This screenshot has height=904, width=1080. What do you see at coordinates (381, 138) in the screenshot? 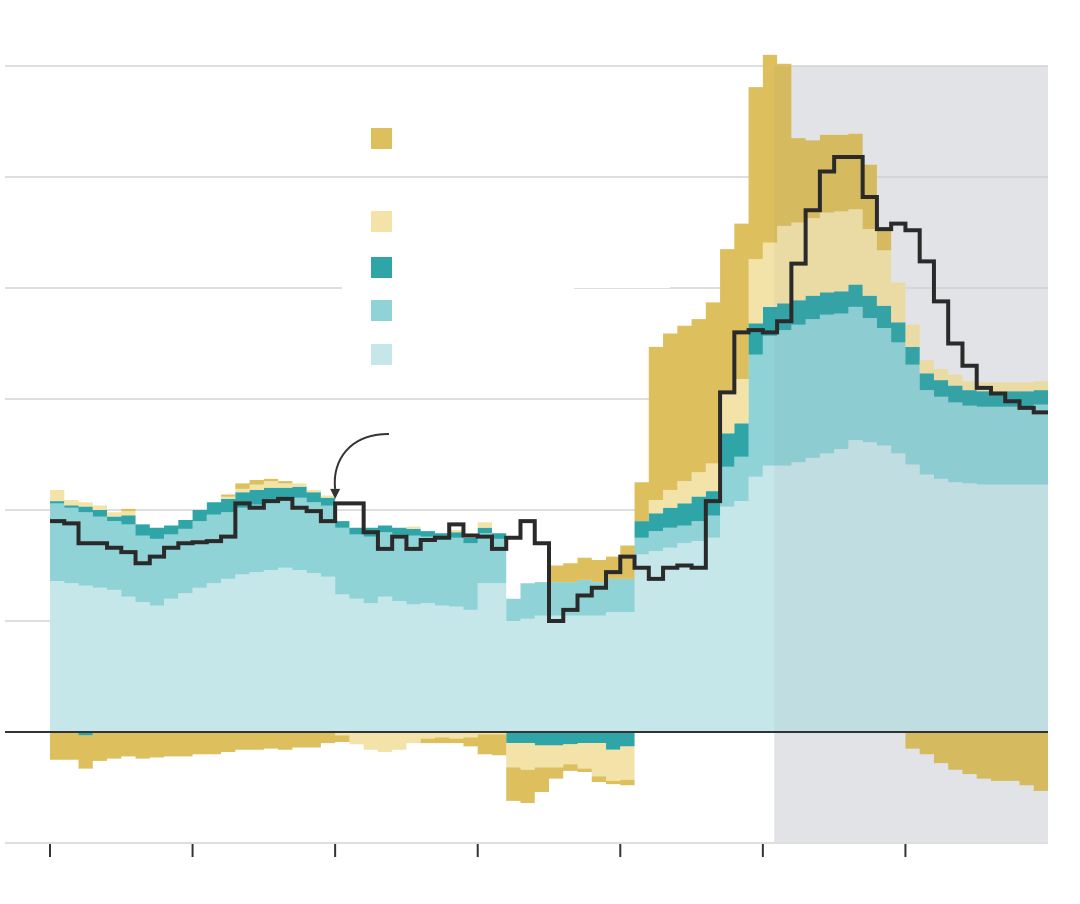
I see `legend-swatch-s5` at bounding box center [381, 138].